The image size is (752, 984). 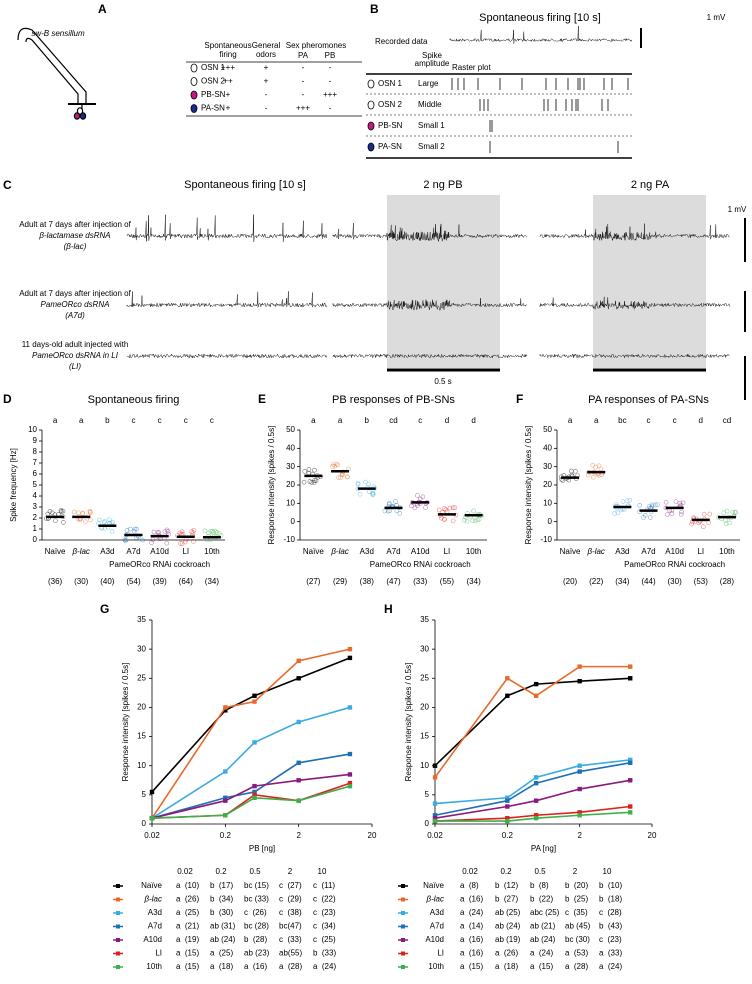 I want to click on row-label: (LI), so click(x=75, y=366).